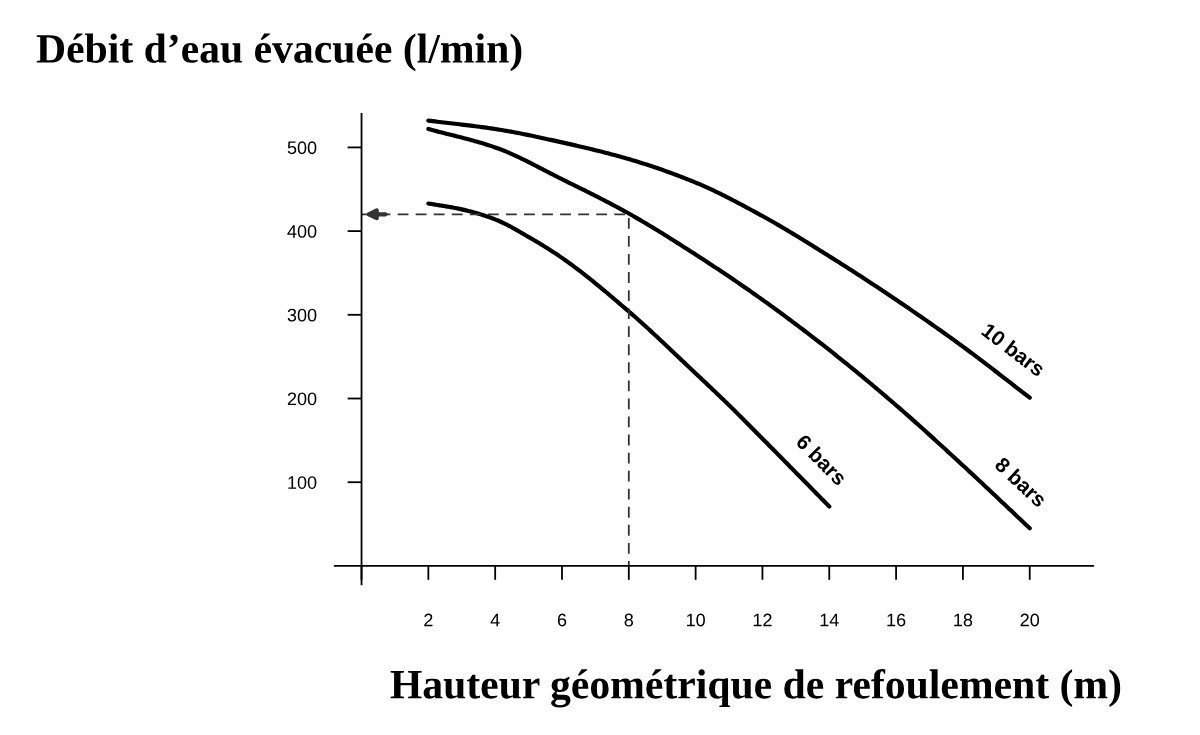  Describe the element at coordinates (302, 482) in the screenshot. I see `y-tick-label: 100` at that location.